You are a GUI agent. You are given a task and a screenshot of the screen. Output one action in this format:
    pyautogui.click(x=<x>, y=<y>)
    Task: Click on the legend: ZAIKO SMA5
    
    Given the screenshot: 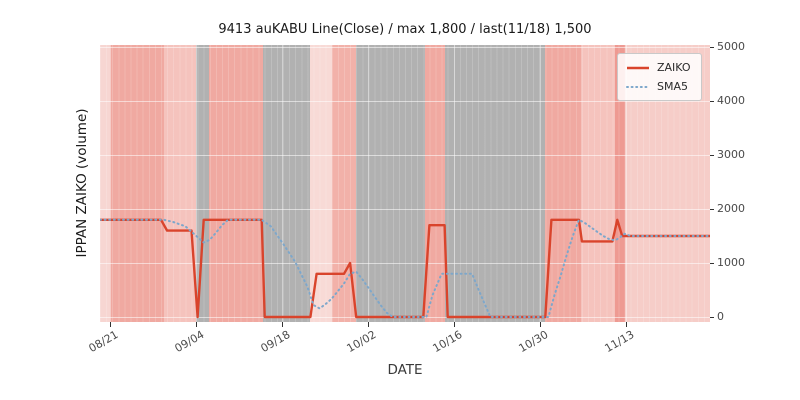 What is the action you would take?
    pyautogui.click(x=659, y=77)
    